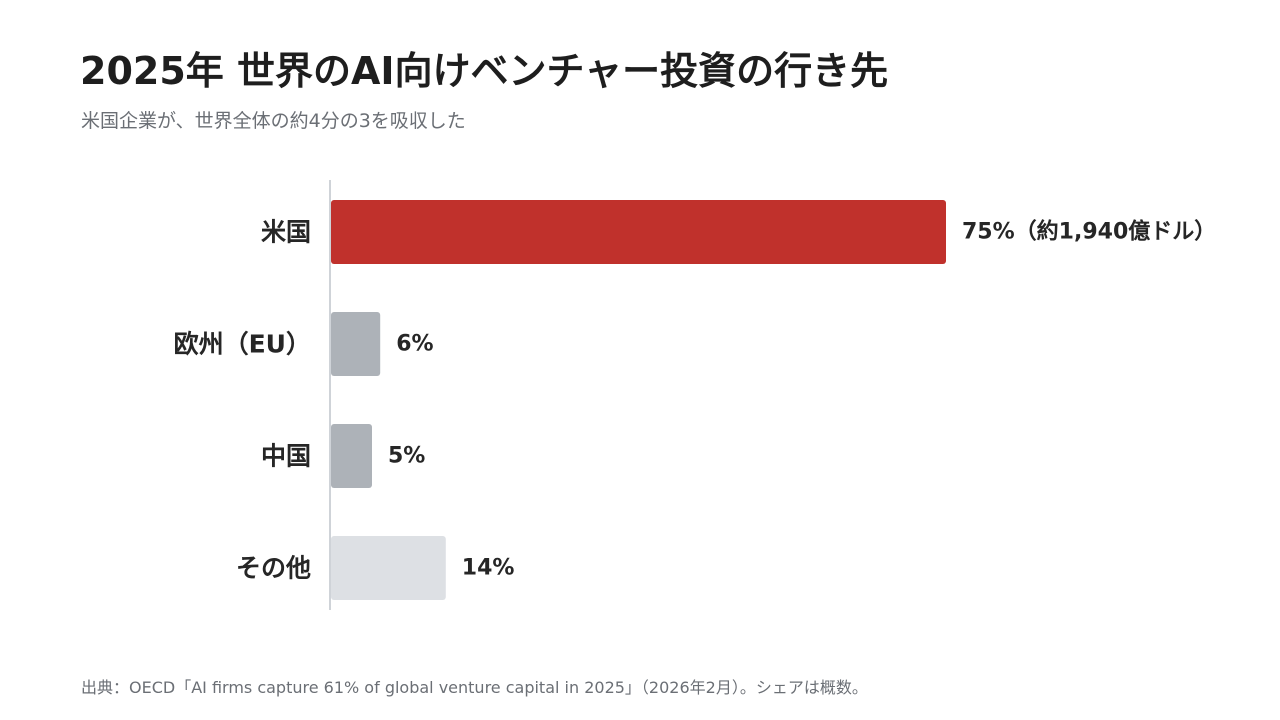  I want to click on bar-group: 米国 75%（約1,940億ドル）, so click(738, 232).